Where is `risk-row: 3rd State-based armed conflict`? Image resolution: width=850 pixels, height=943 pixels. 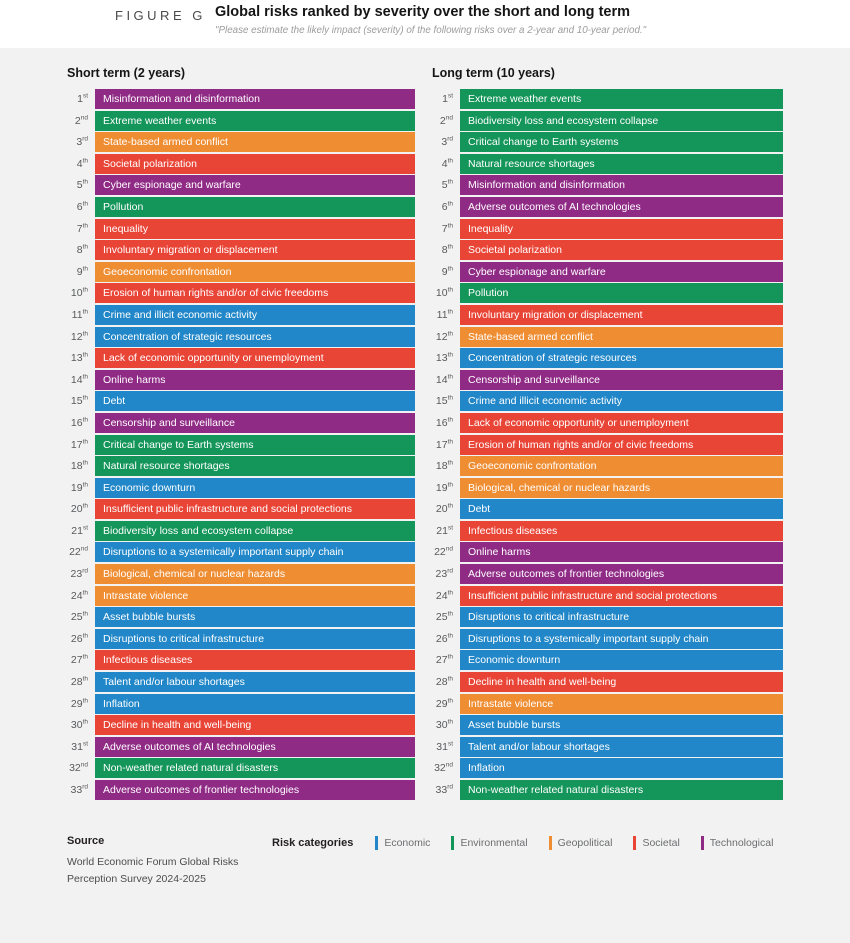
risk-row: 3rd State-based armed conflict is located at coordinates (237, 142).